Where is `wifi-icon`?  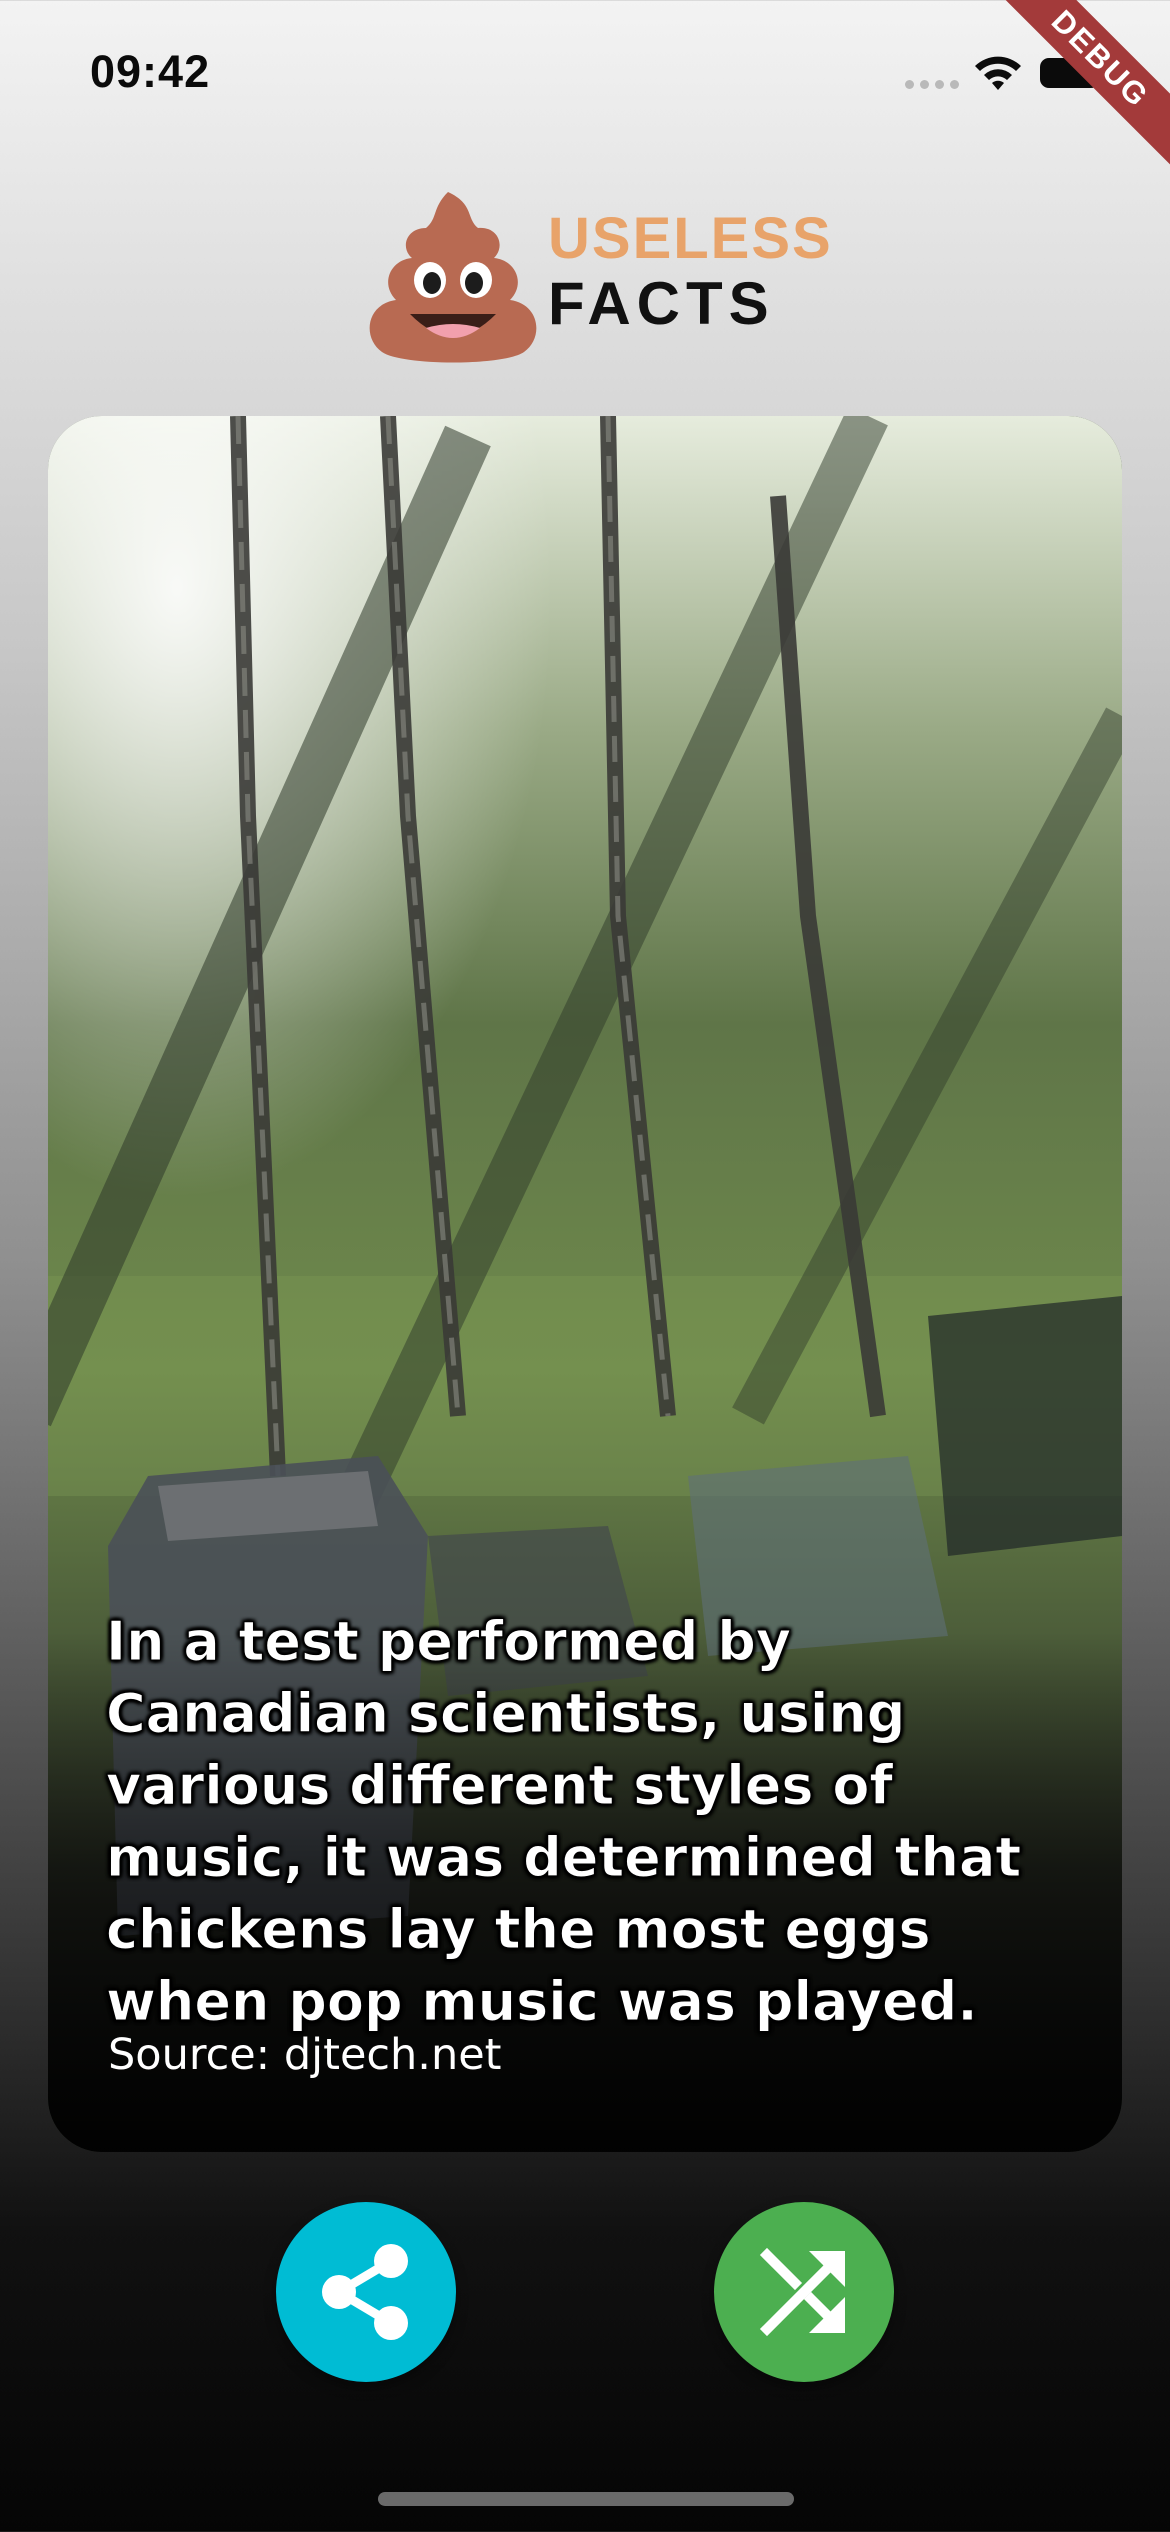
wifi-icon is located at coordinates (998, 72).